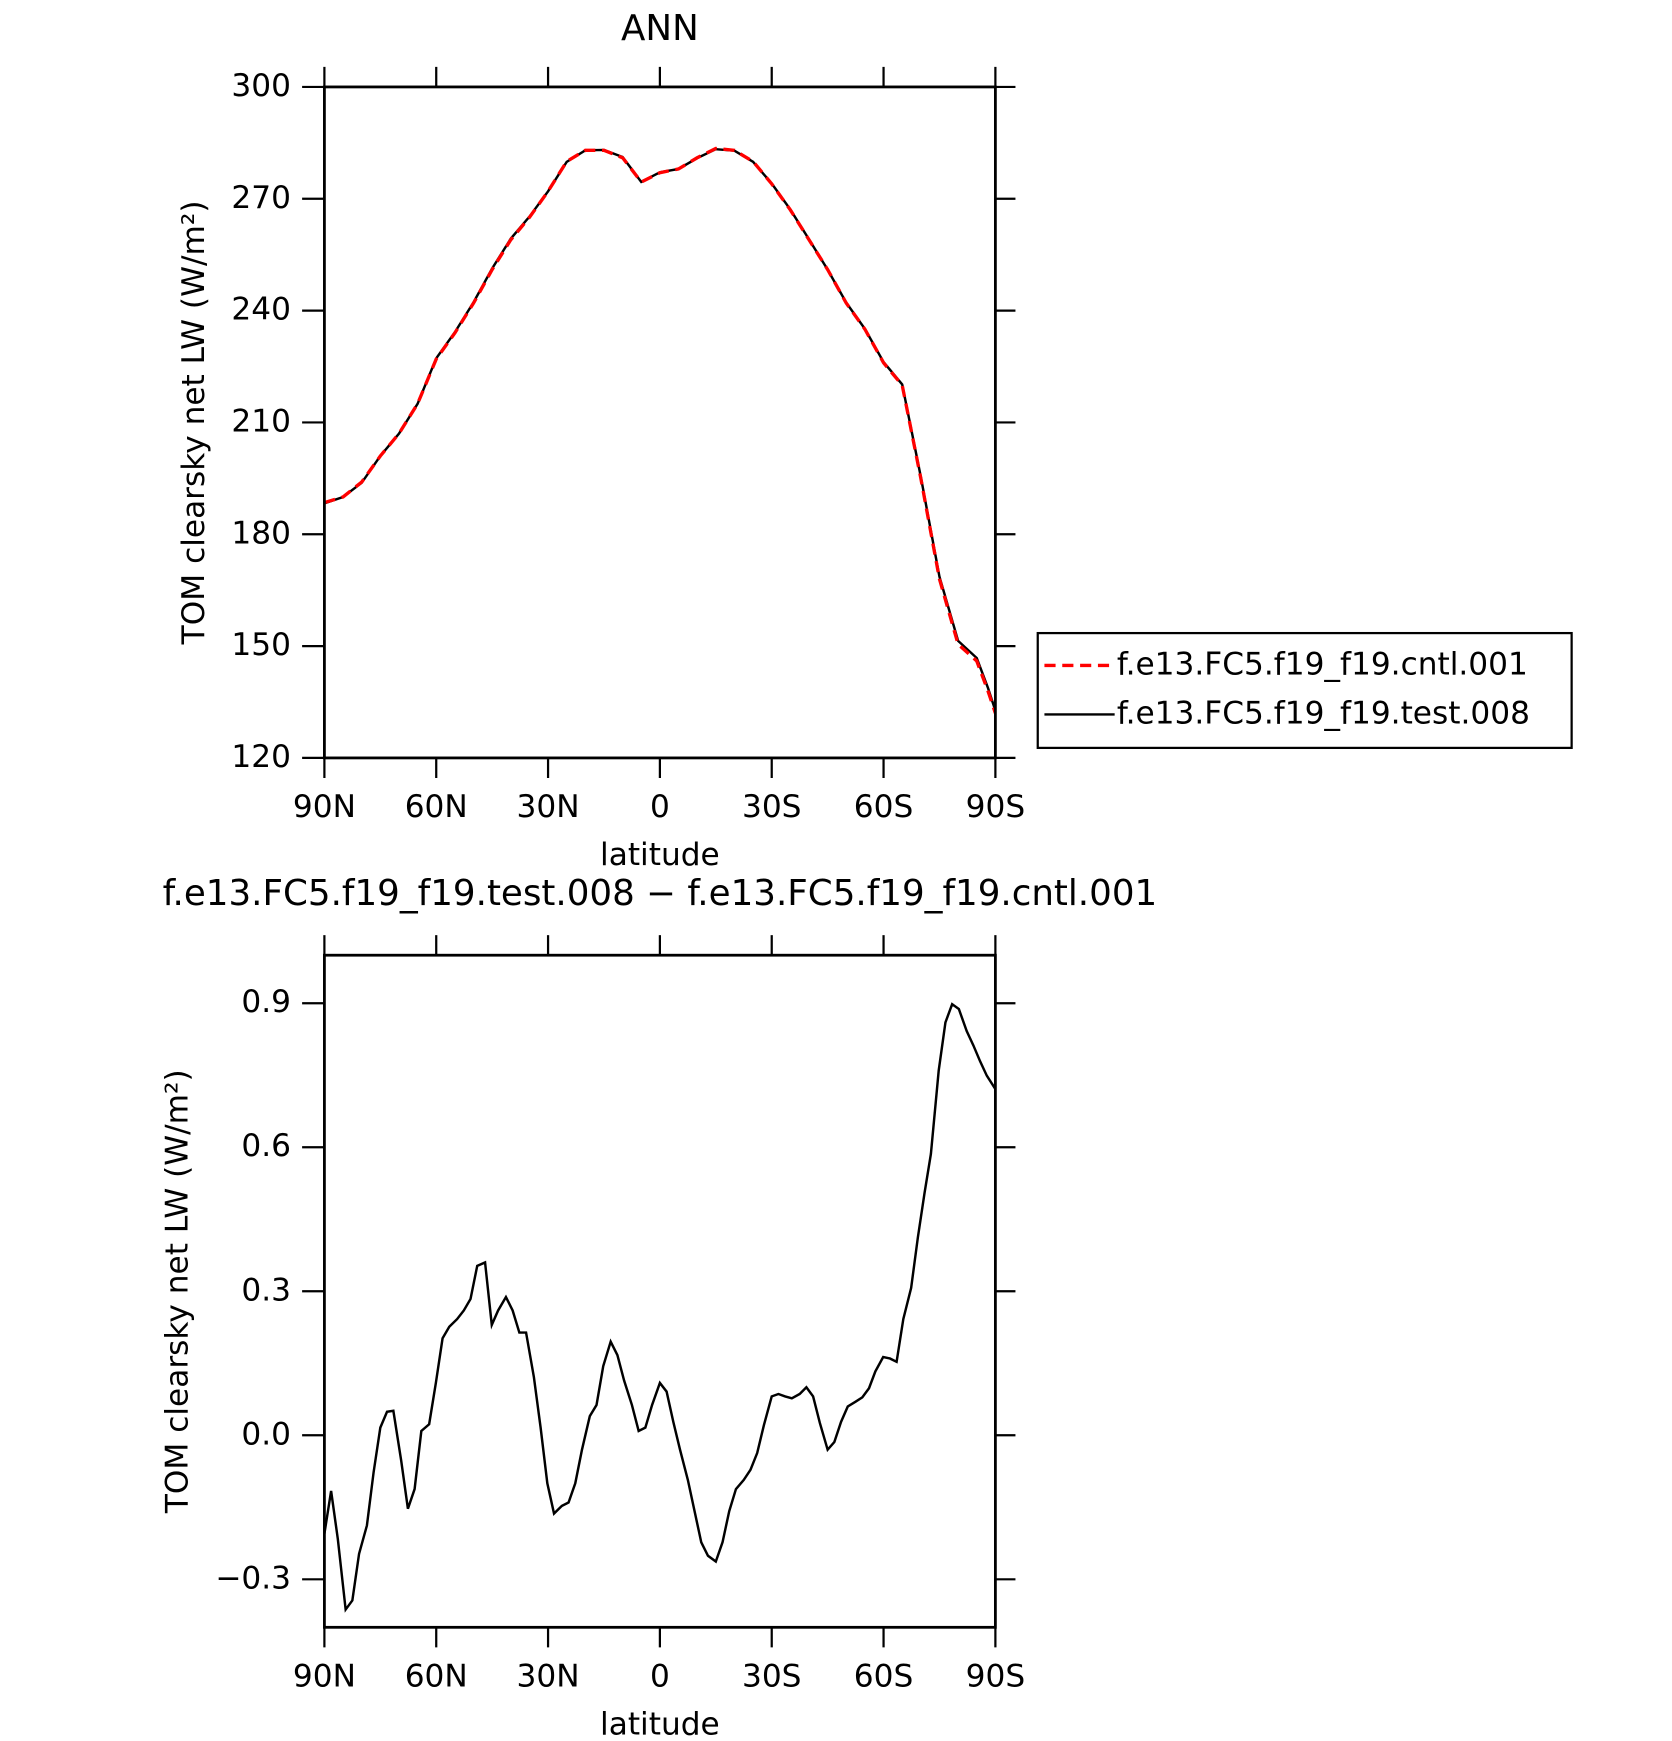 This screenshot has height=1741, width=1672. I want to click on legend-label: f.e13.FC5.f19_f19.cntl.001, so click(1322, 664).